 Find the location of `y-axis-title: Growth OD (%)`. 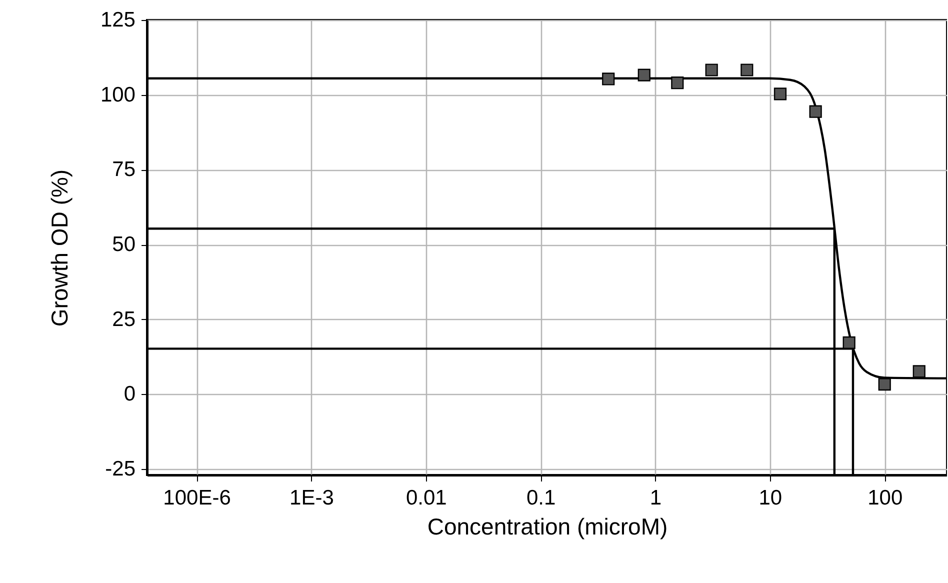

y-axis-title: Growth OD (%) is located at coordinates (59, 248).